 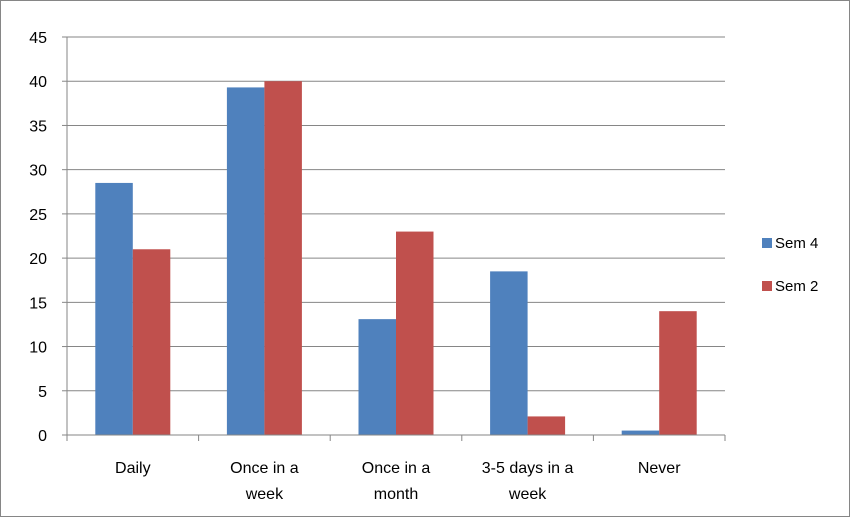 What do you see at coordinates (528, 481) in the screenshot?
I see `x-category-label: 3-5 days in a week` at bounding box center [528, 481].